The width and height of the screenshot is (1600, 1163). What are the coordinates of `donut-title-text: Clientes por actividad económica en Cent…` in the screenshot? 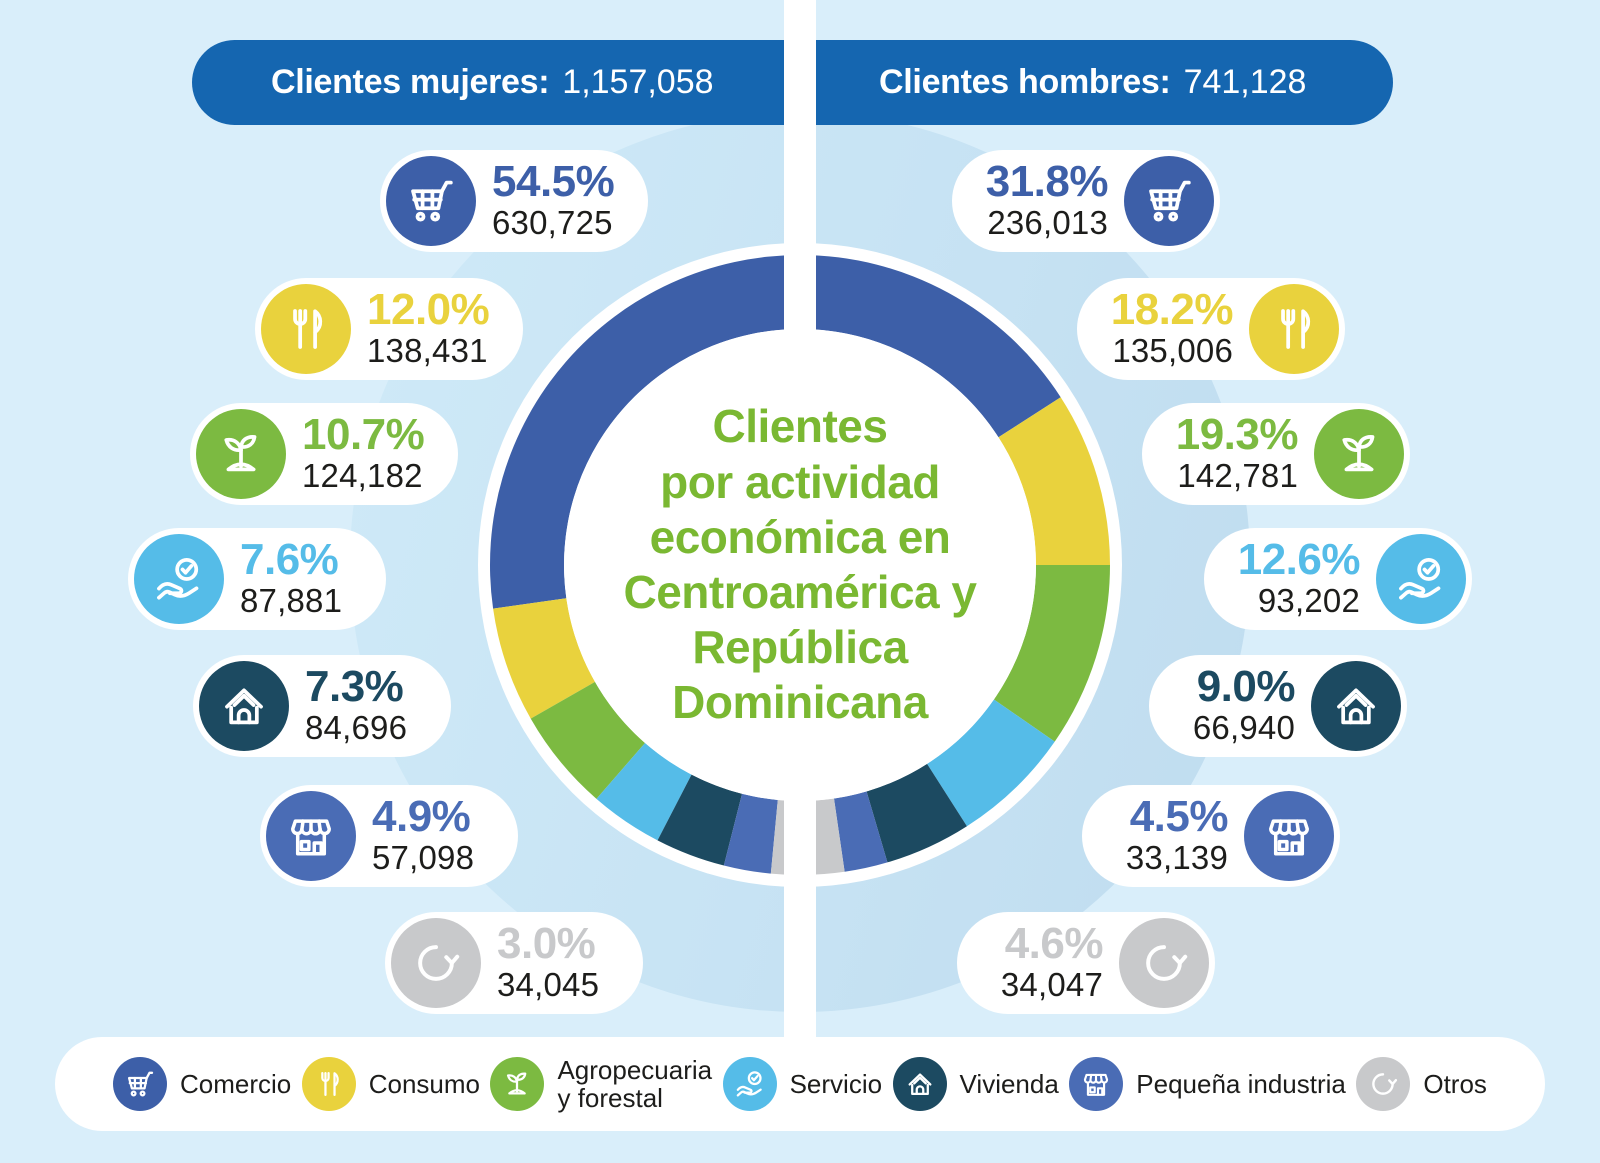 It's located at (800, 564).